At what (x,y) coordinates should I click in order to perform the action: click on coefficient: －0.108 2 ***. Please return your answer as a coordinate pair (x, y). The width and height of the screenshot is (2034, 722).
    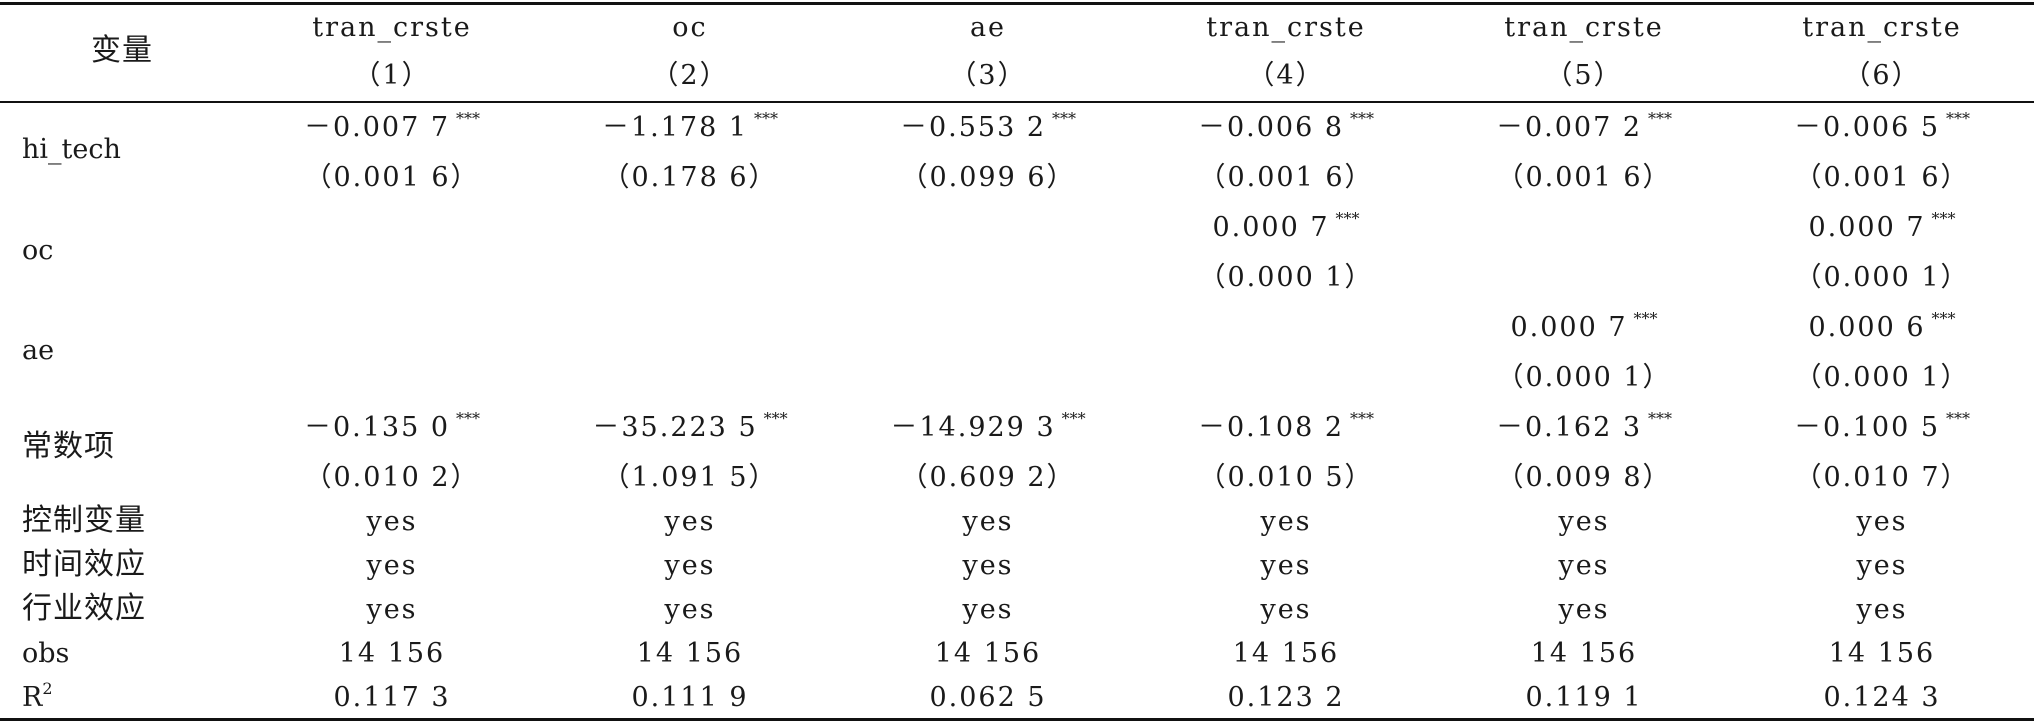
    Looking at the image, I should click on (1286, 426).